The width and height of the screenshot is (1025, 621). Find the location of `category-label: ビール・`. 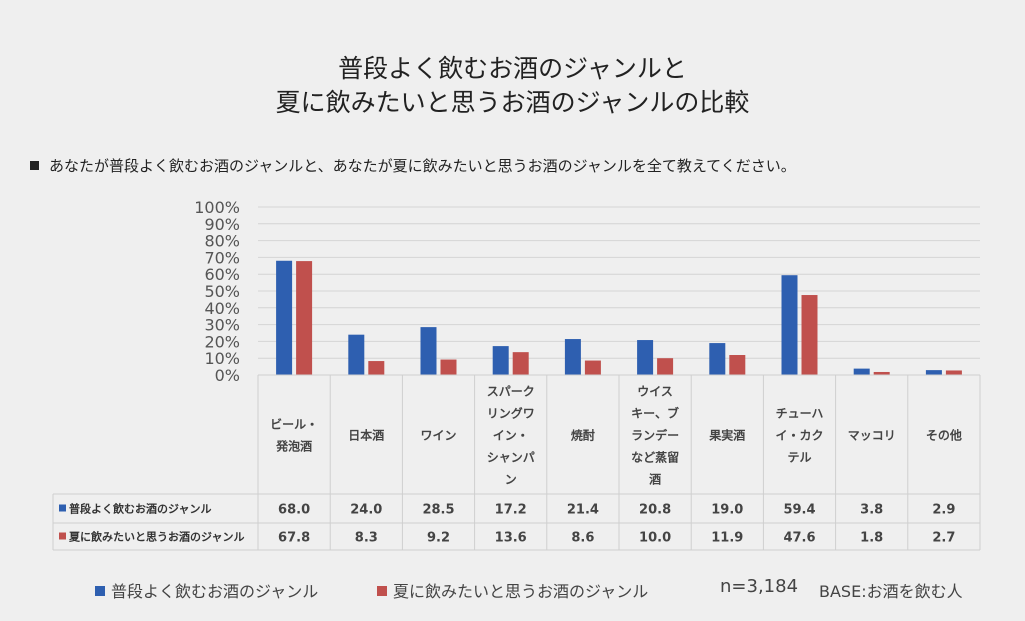

category-label: ビール・ is located at coordinates (294, 424).